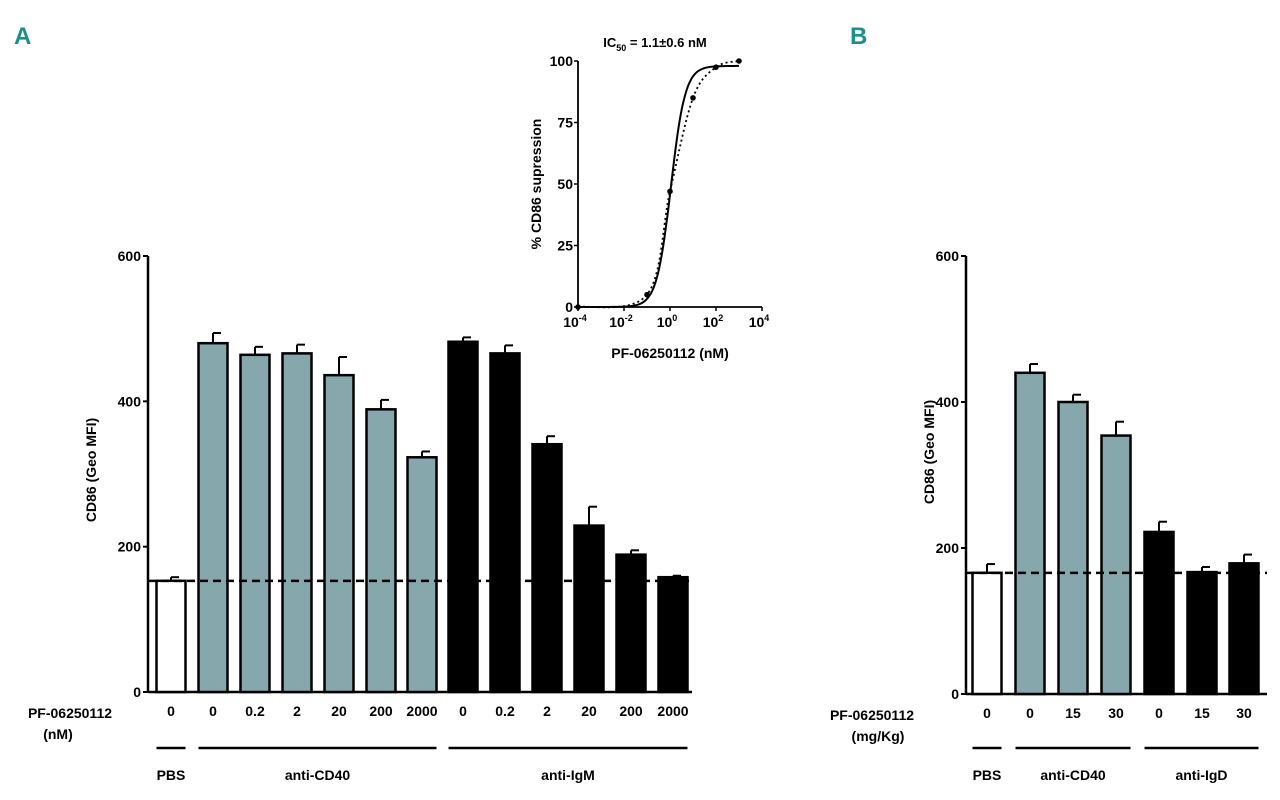 The height and width of the screenshot is (800, 1280). What do you see at coordinates (583, 318) in the screenshot?
I see `tick-exponent: -4` at bounding box center [583, 318].